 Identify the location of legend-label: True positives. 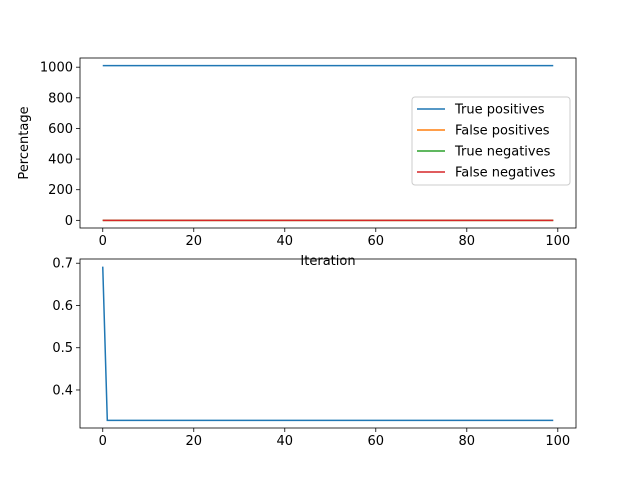
(499, 110).